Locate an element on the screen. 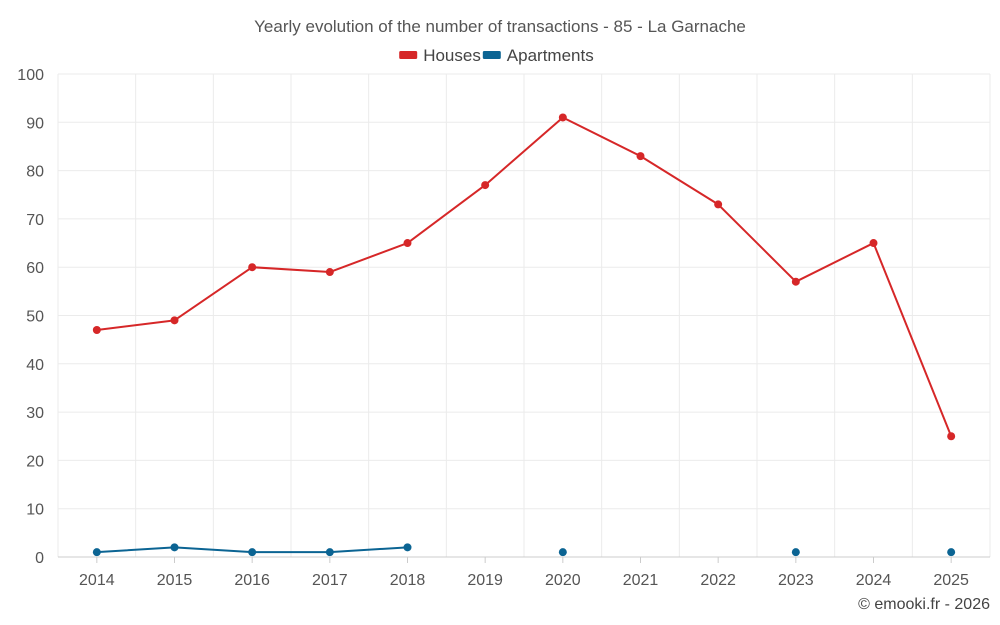 This screenshot has height=625, width=1000. y-tick-label: 100 is located at coordinates (30, 75).